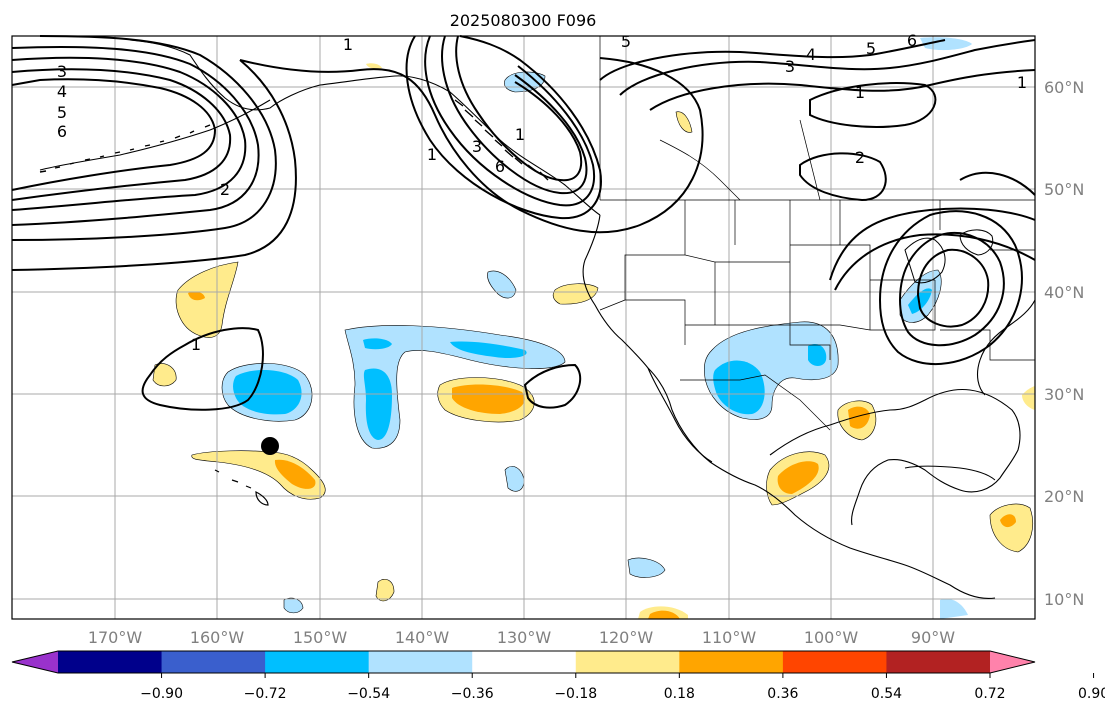 The height and width of the screenshot is (712, 1105). I want to click on colorbar-tick-label: −0.18, so click(575, 694).